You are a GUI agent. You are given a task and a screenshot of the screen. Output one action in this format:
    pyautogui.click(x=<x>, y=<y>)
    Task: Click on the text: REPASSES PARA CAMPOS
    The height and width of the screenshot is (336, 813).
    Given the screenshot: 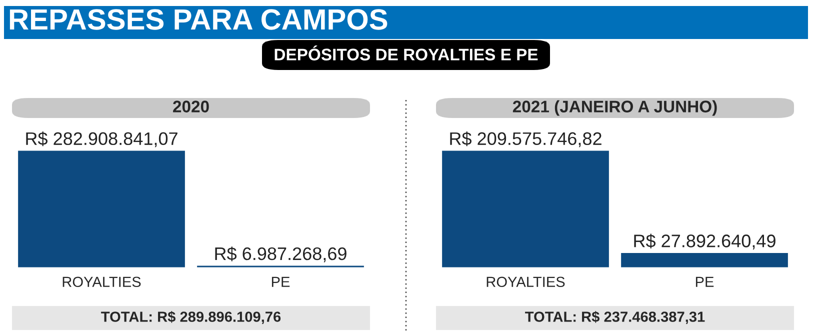 What is the action you would take?
    pyautogui.click(x=199, y=19)
    